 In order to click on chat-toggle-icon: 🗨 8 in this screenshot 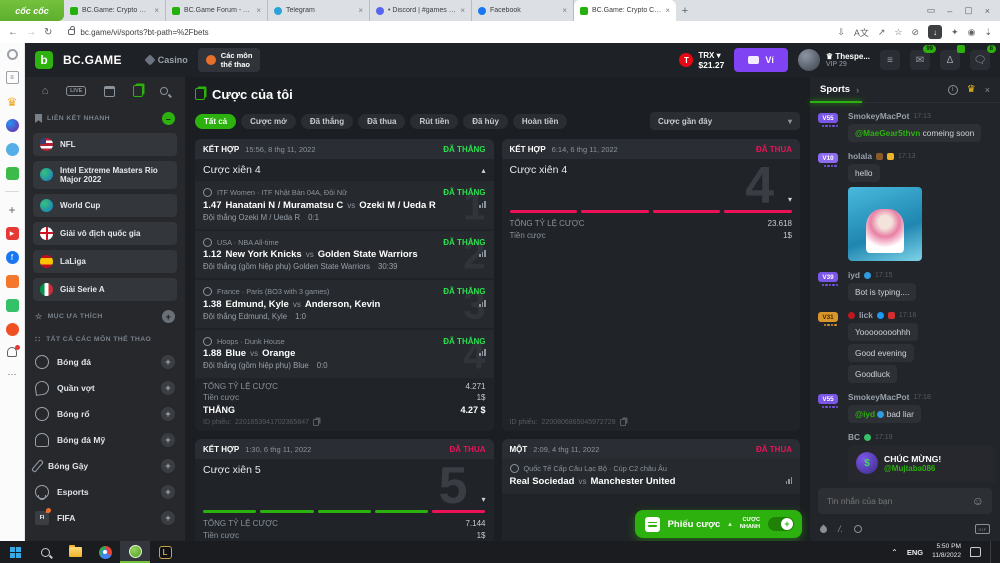, I will do `click(983, 57)`.